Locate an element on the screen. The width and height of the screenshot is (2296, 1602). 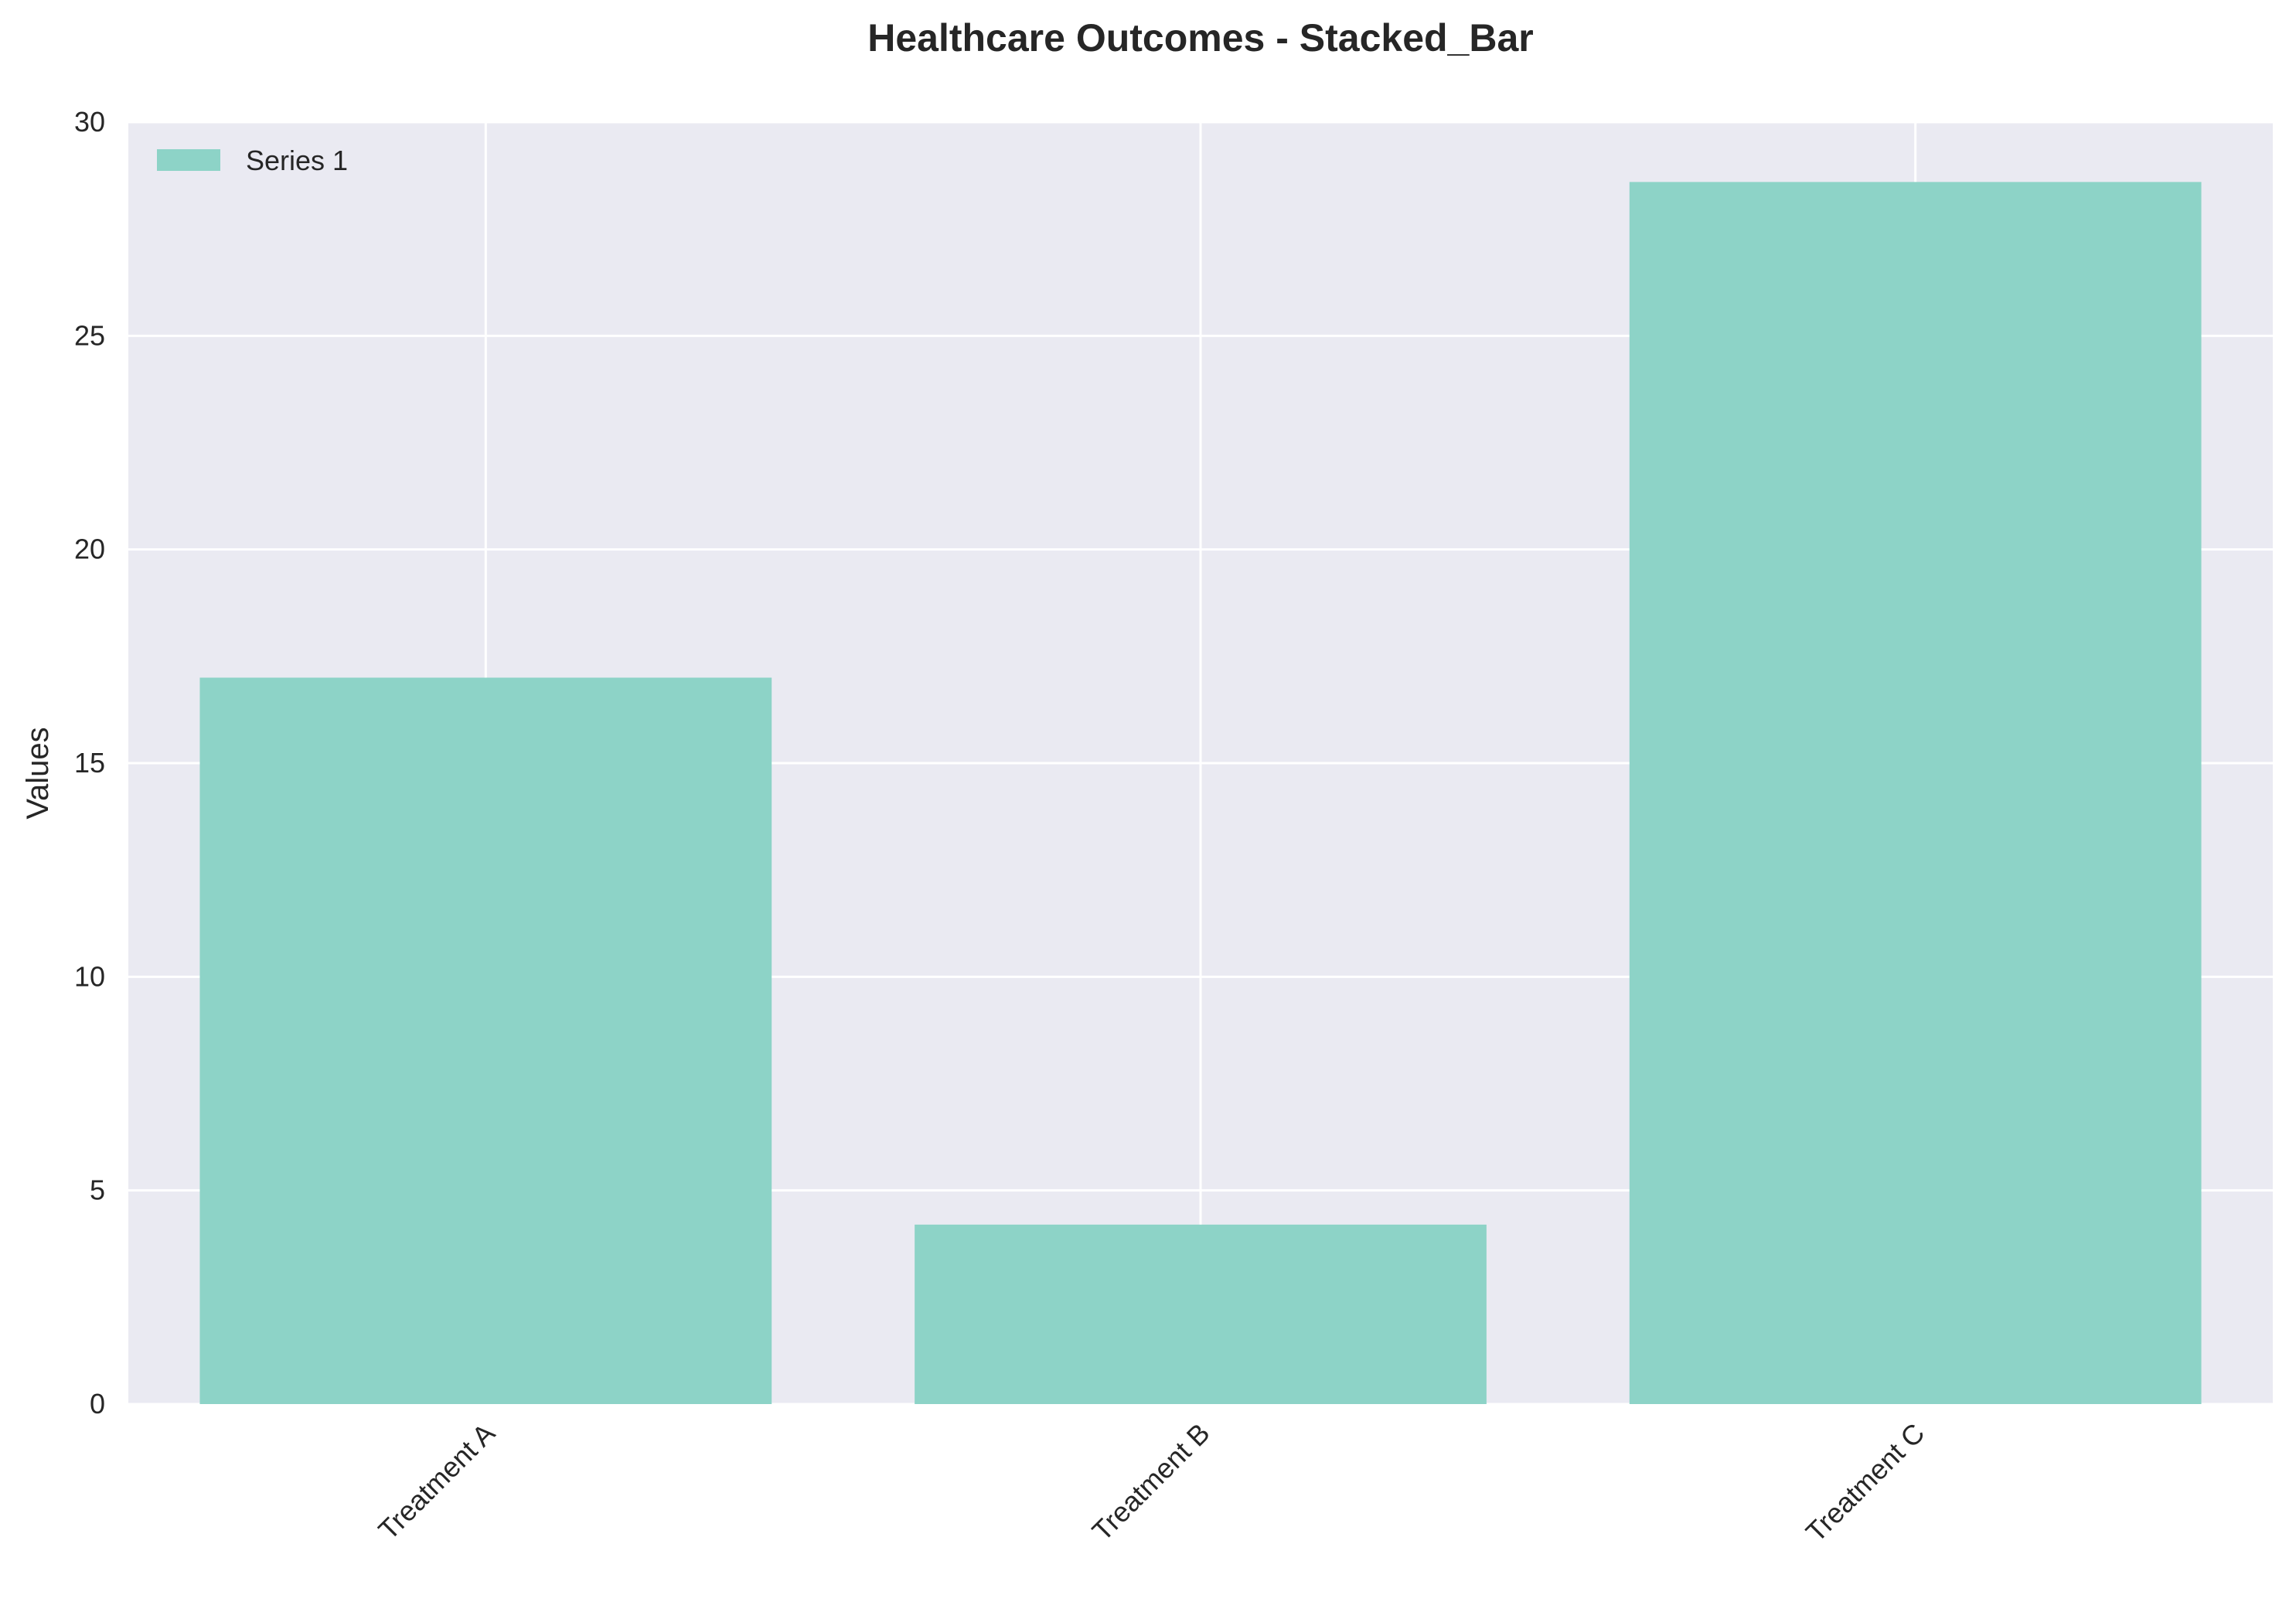
y-tick-label: 25 is located at coordinates (89, 335).